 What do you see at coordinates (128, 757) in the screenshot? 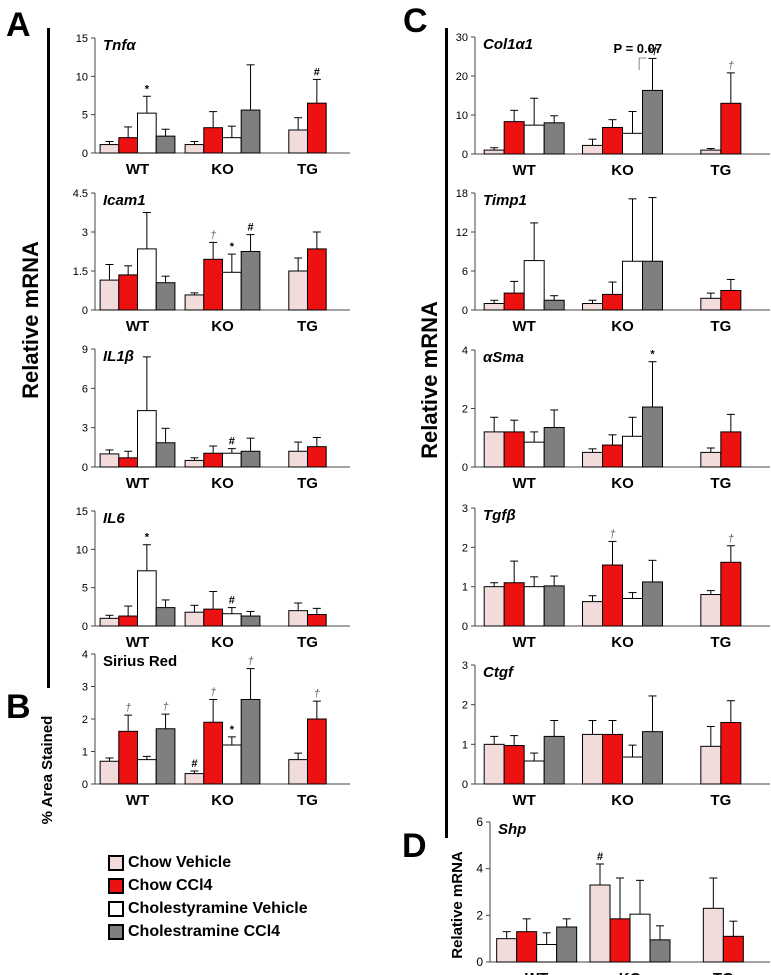
I see `sirius-bar-wt-s1` at bounding box center [128, 757].